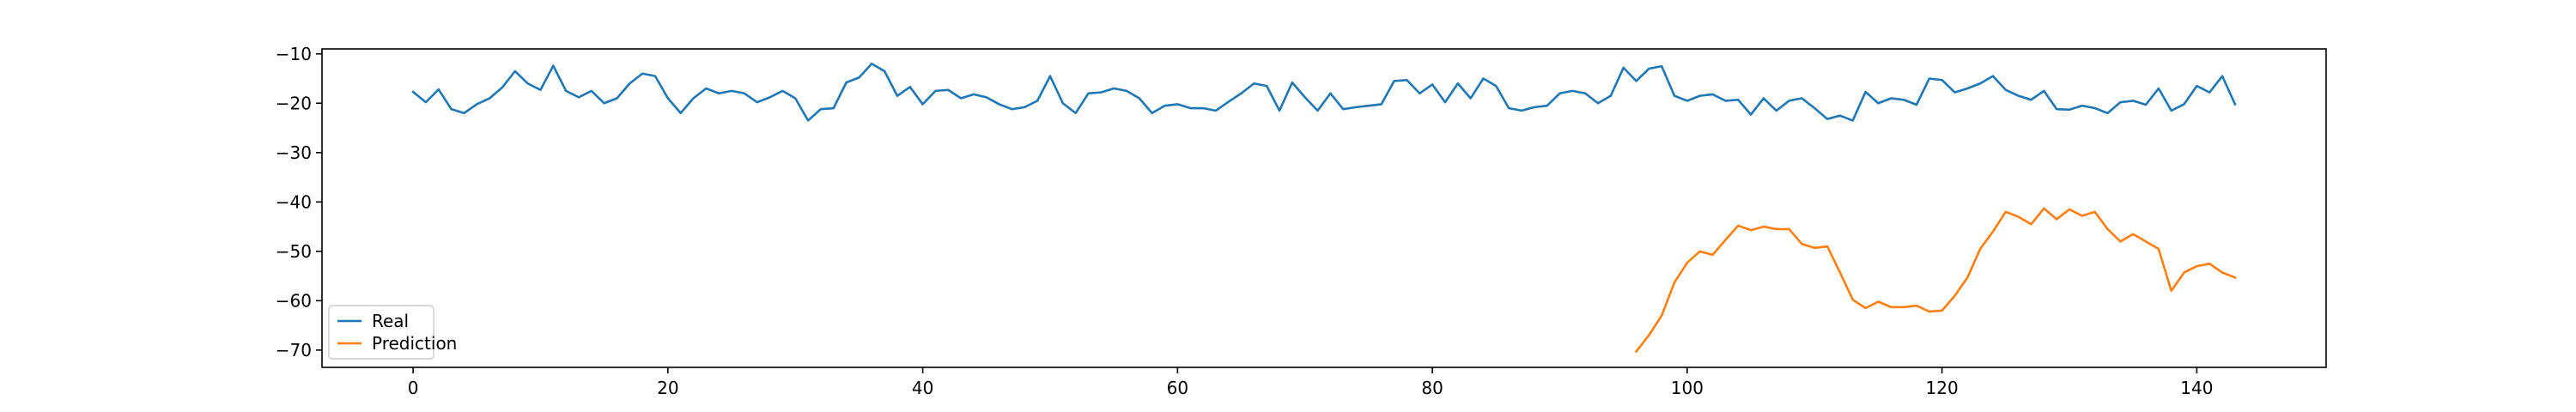 This screenshot has width=2576, height=412. What do you see at coordinates (667, 388) in the screenshot?
I see `x-tick-label: 20` at bounding box center [667, 388].